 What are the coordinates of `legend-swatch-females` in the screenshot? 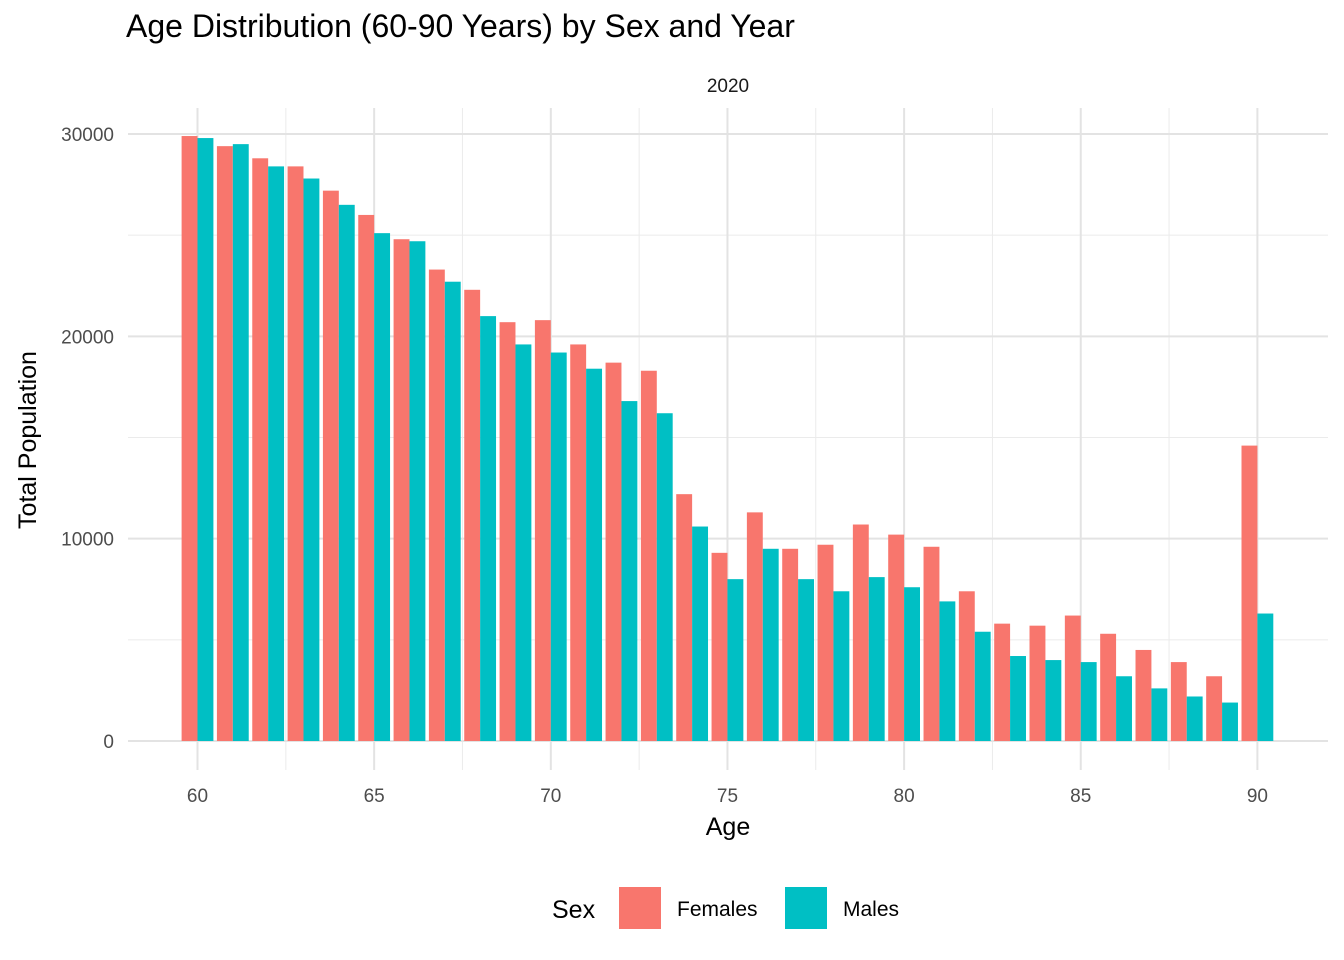 It's located at (640, 908).